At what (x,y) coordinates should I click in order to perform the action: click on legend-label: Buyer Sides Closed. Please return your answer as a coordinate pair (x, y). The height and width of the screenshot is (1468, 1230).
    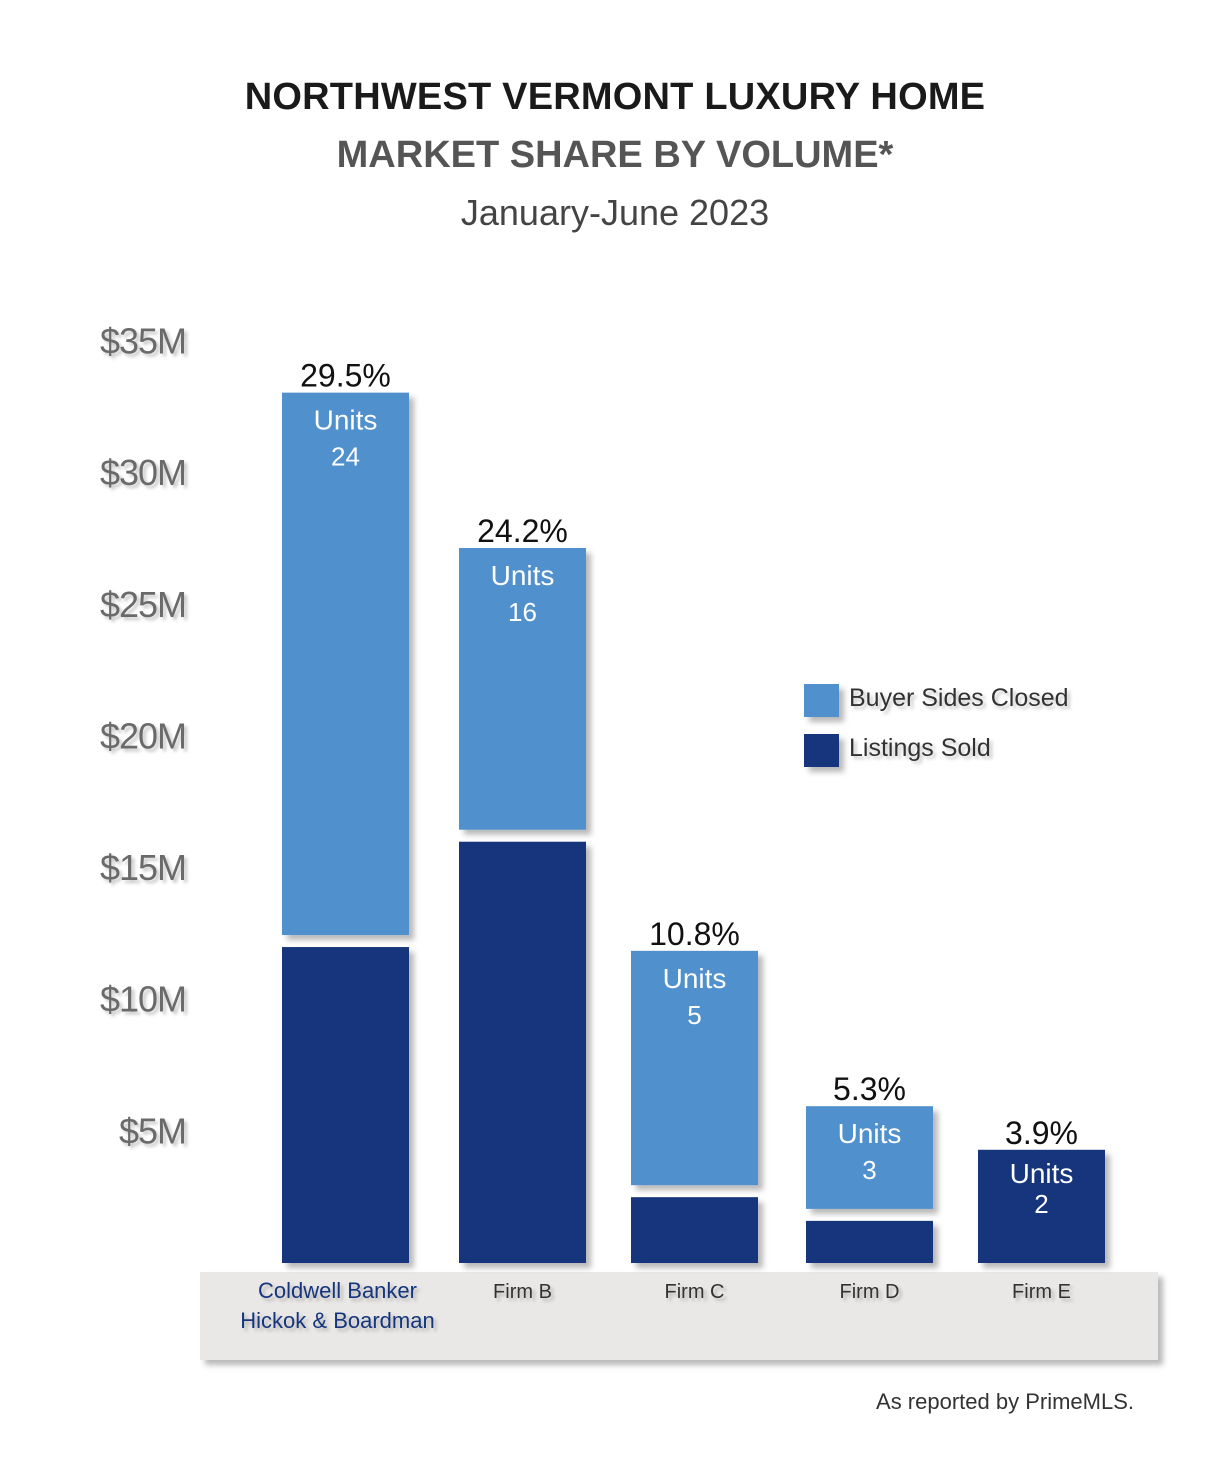
    Looking at the image, I should click on (959, 698).